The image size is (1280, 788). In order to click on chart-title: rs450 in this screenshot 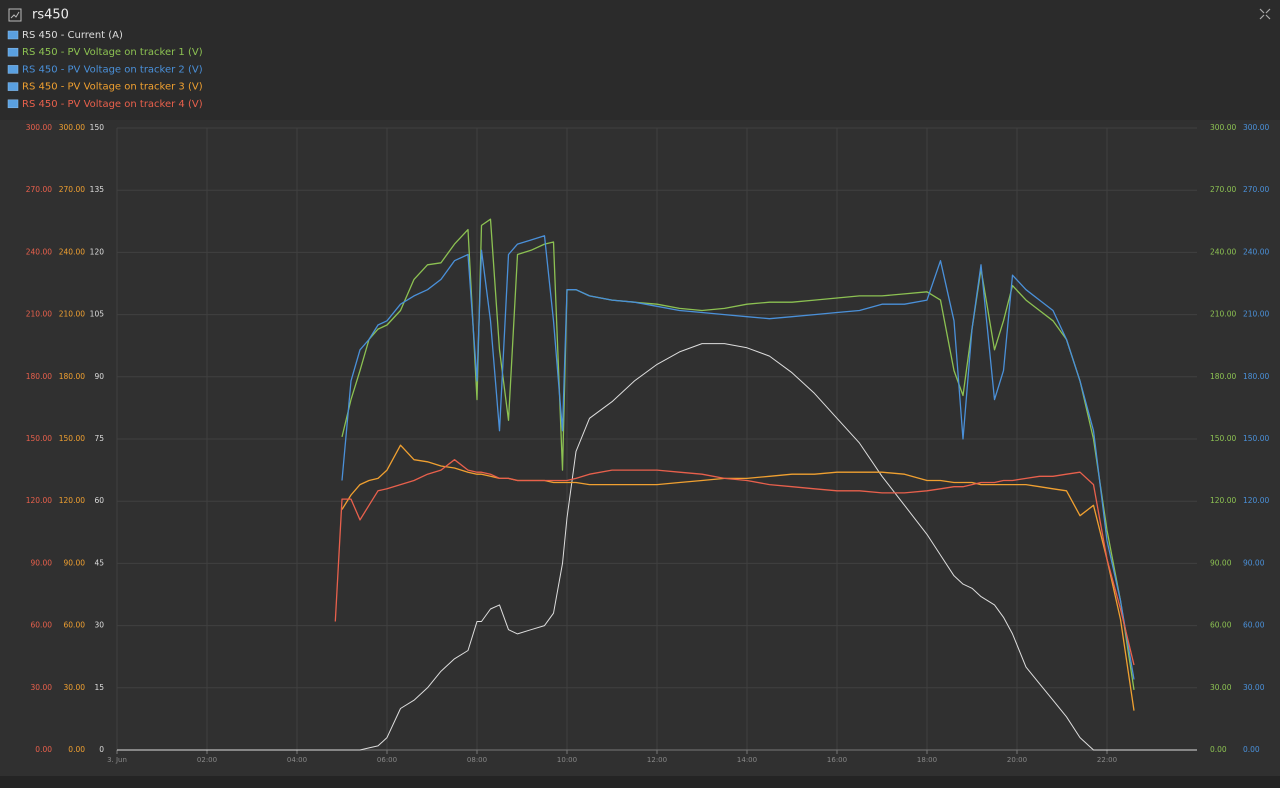, I will do `click(50, 15)`.